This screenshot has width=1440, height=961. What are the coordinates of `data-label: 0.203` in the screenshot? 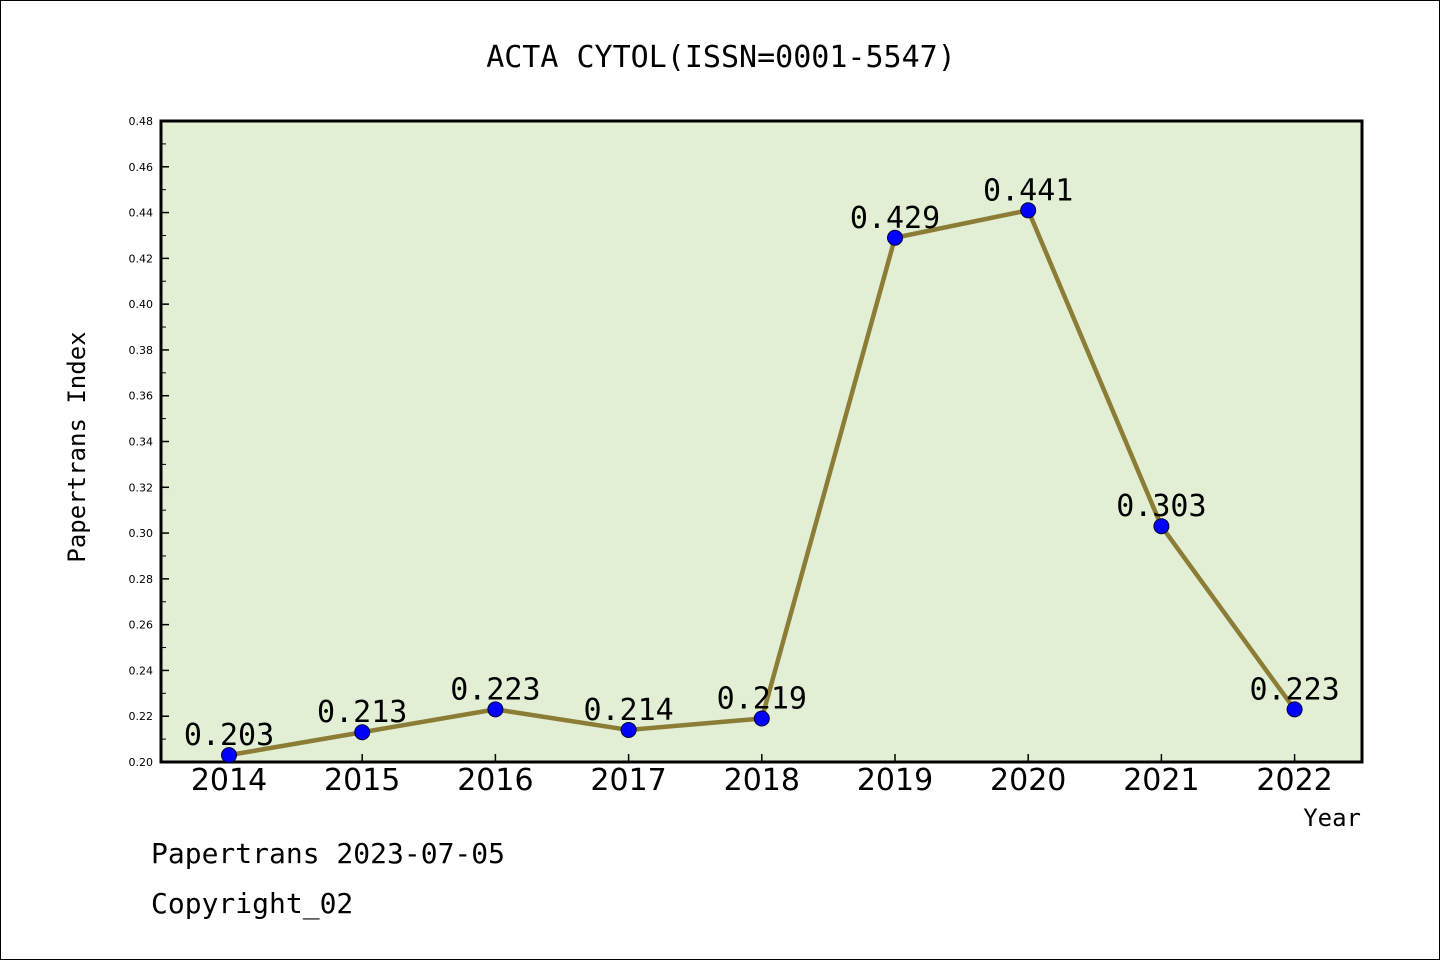 It's located at (229, 735).